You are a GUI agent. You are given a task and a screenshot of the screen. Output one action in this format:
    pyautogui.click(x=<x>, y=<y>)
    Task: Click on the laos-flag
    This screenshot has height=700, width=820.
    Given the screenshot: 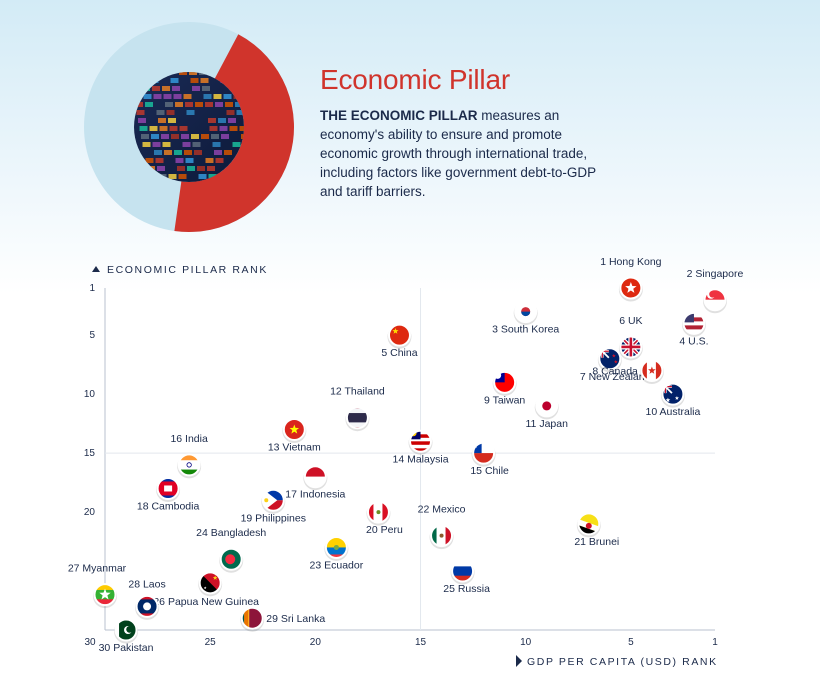 What is the action you would take?
    pyautogui.click(x=147, y=606)
    